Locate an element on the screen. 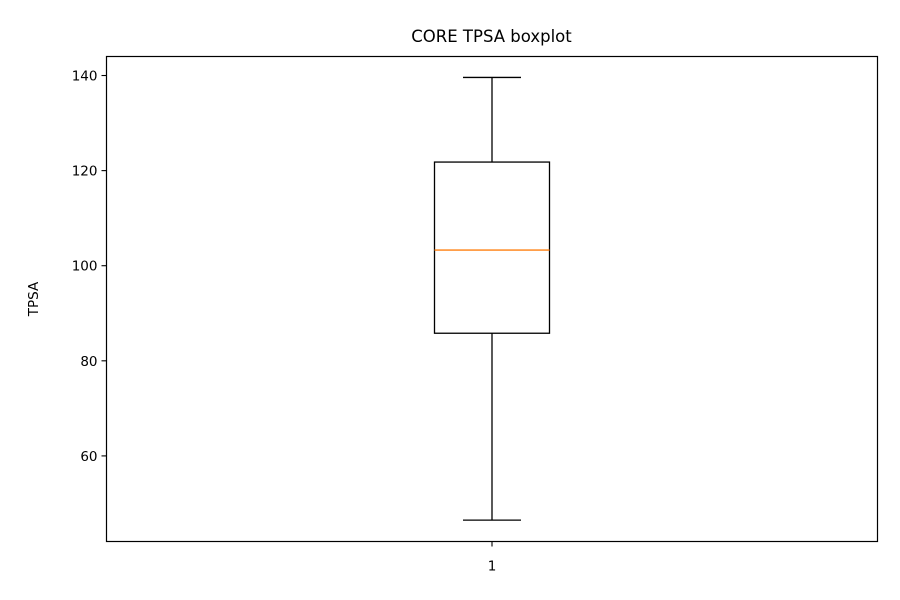 The height and width of the screenshot is (600, 900). y-axis-label: TPSA is located at coordinates (34, 299).